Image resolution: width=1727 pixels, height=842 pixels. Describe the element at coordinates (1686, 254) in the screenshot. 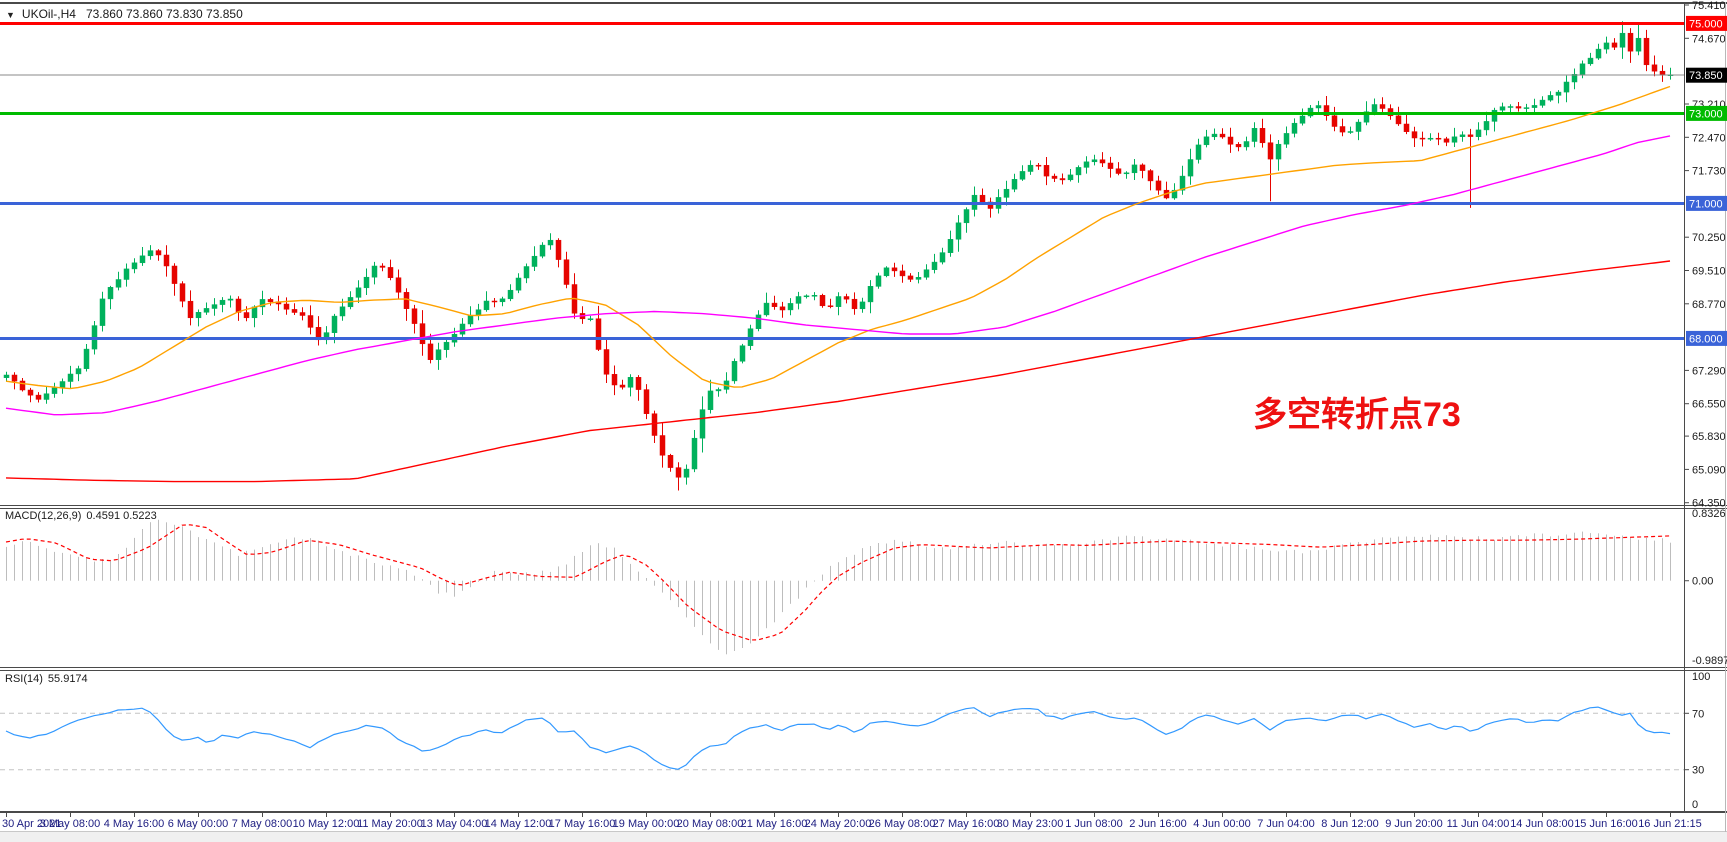

I see `price-axis` at that location.